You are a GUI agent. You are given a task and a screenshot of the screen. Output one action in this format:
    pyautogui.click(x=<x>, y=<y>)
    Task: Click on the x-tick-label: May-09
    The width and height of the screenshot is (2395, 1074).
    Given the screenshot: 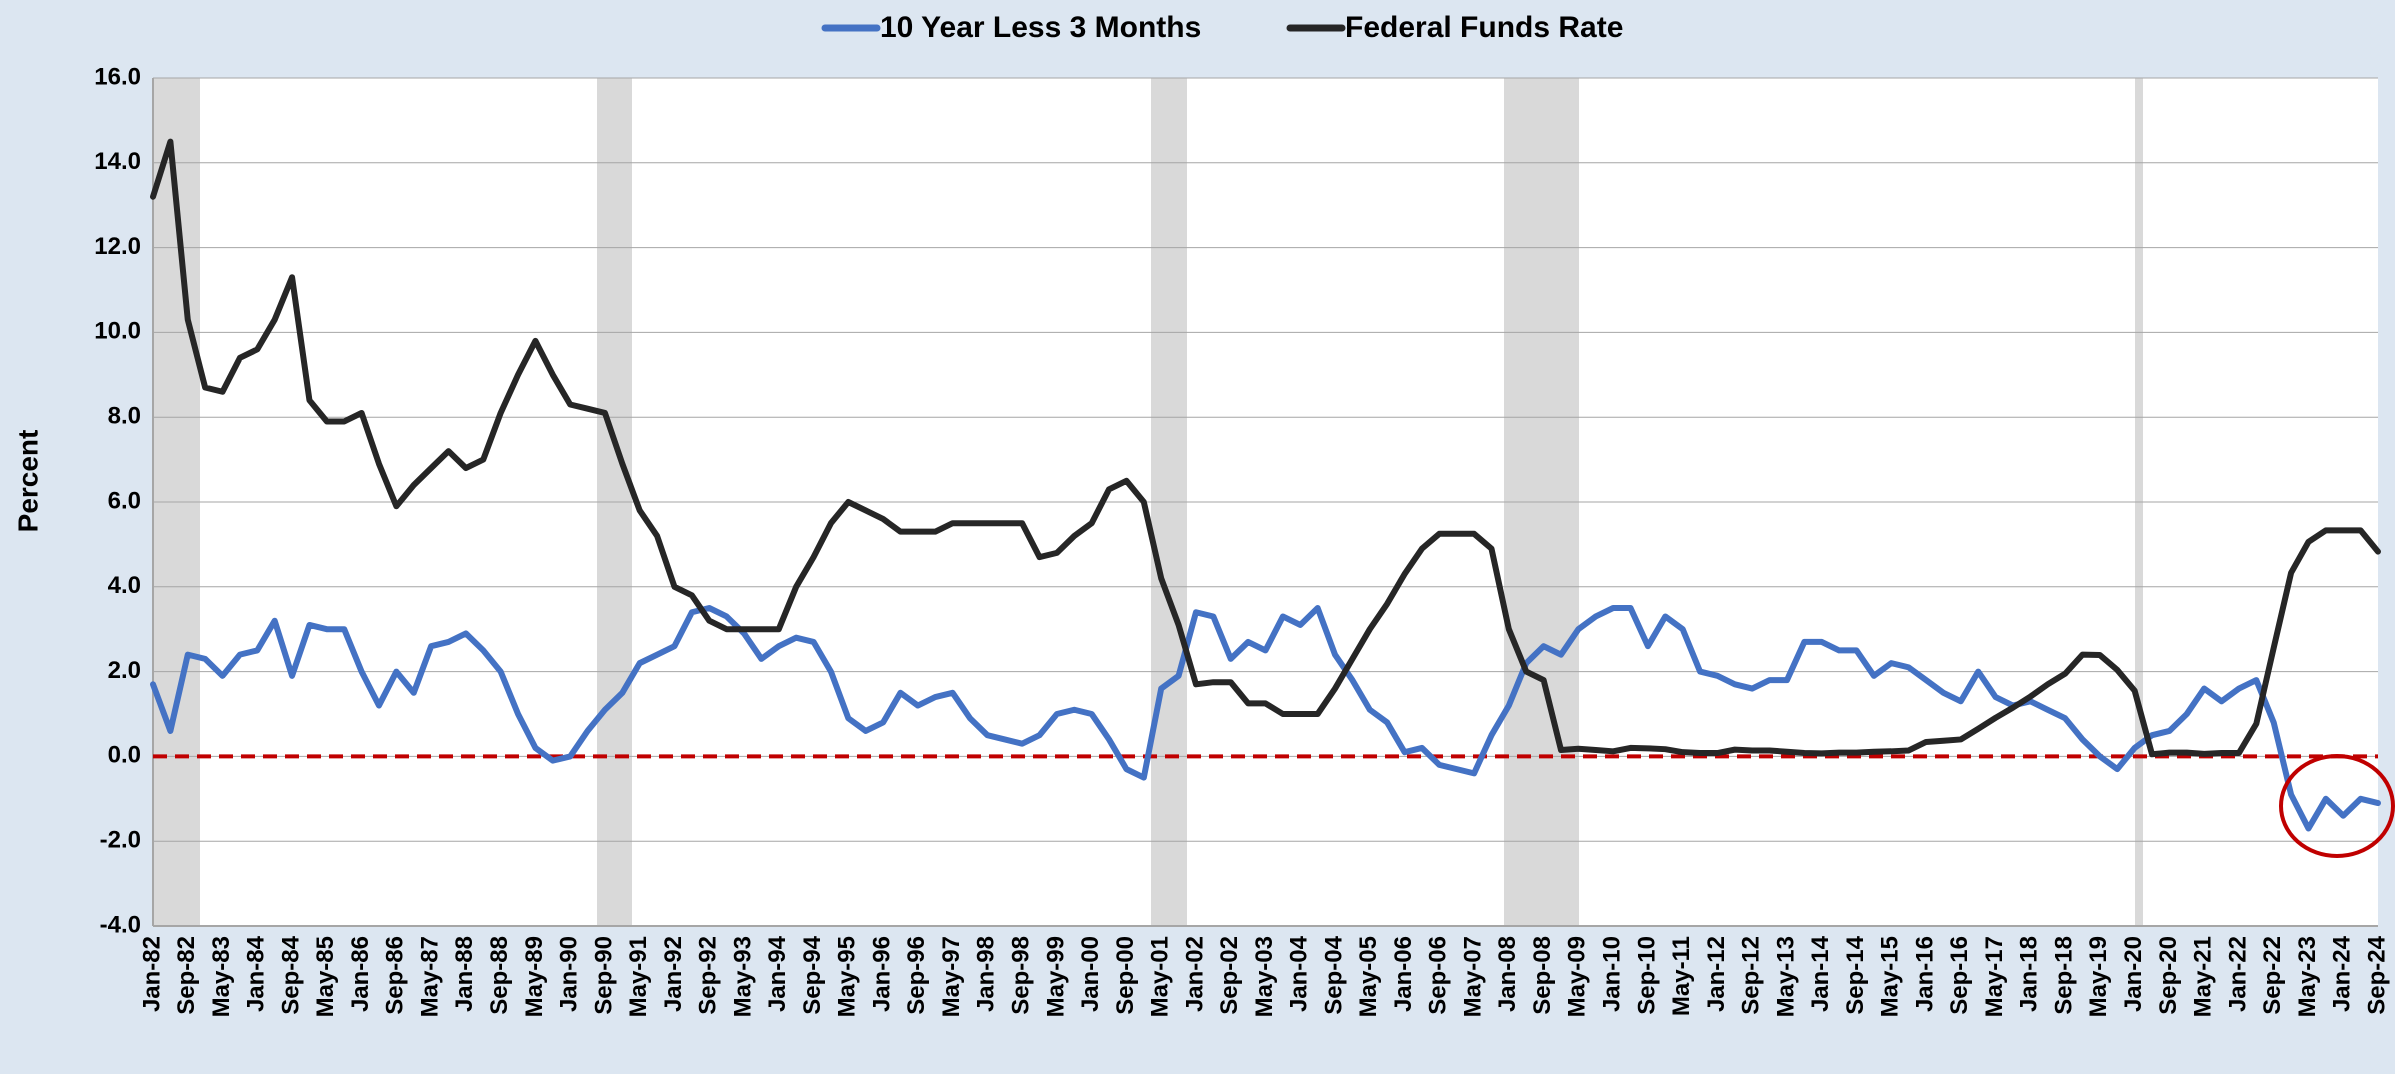 What is the action you would take?
    pyautogui.click(x=1577, y=976)
    